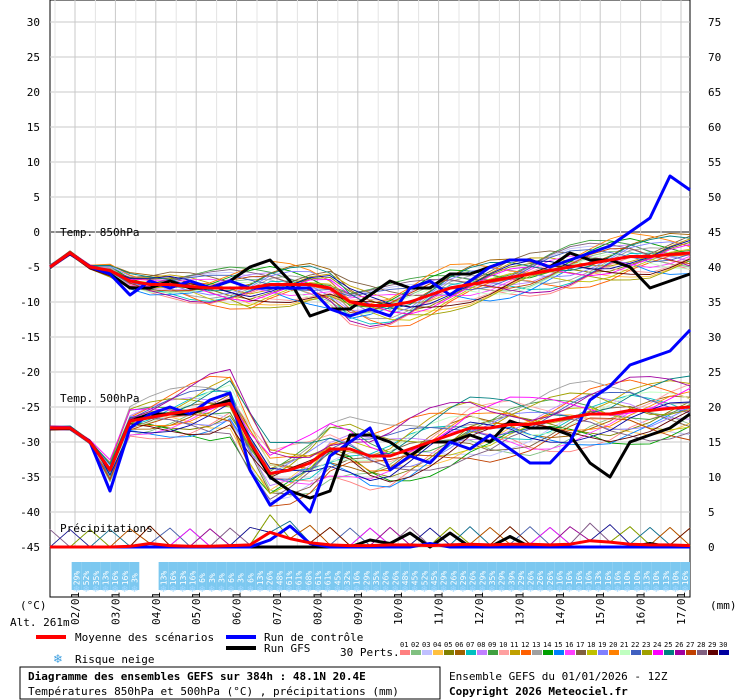 The height and width of the screenshot is (700, 740). What do you see at coordinates (370, 539) in the screenshot?
I see `mean-precip-line` at bounding box center [370, 539].